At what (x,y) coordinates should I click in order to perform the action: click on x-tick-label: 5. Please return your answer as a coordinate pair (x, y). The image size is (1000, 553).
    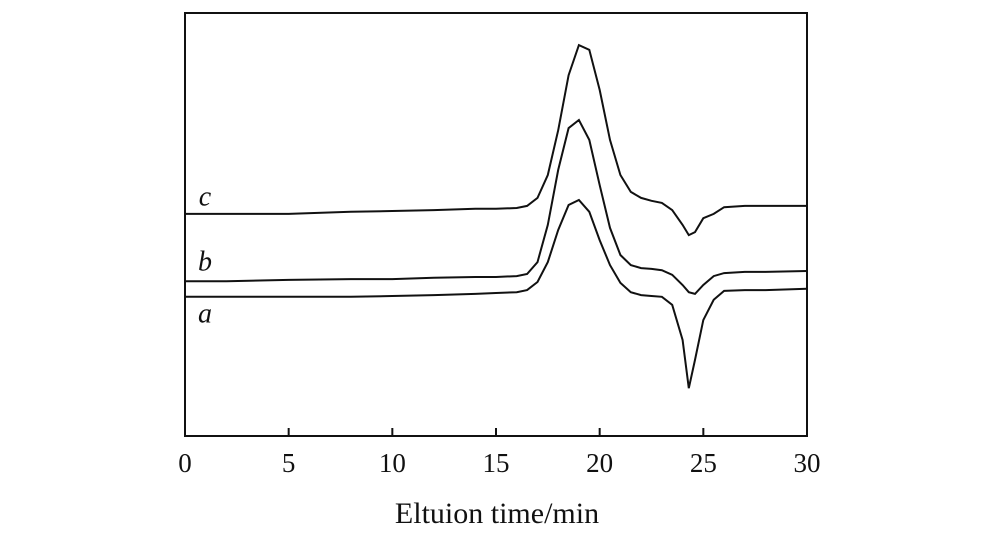
    Looking at the image, I should click on (289, 463).